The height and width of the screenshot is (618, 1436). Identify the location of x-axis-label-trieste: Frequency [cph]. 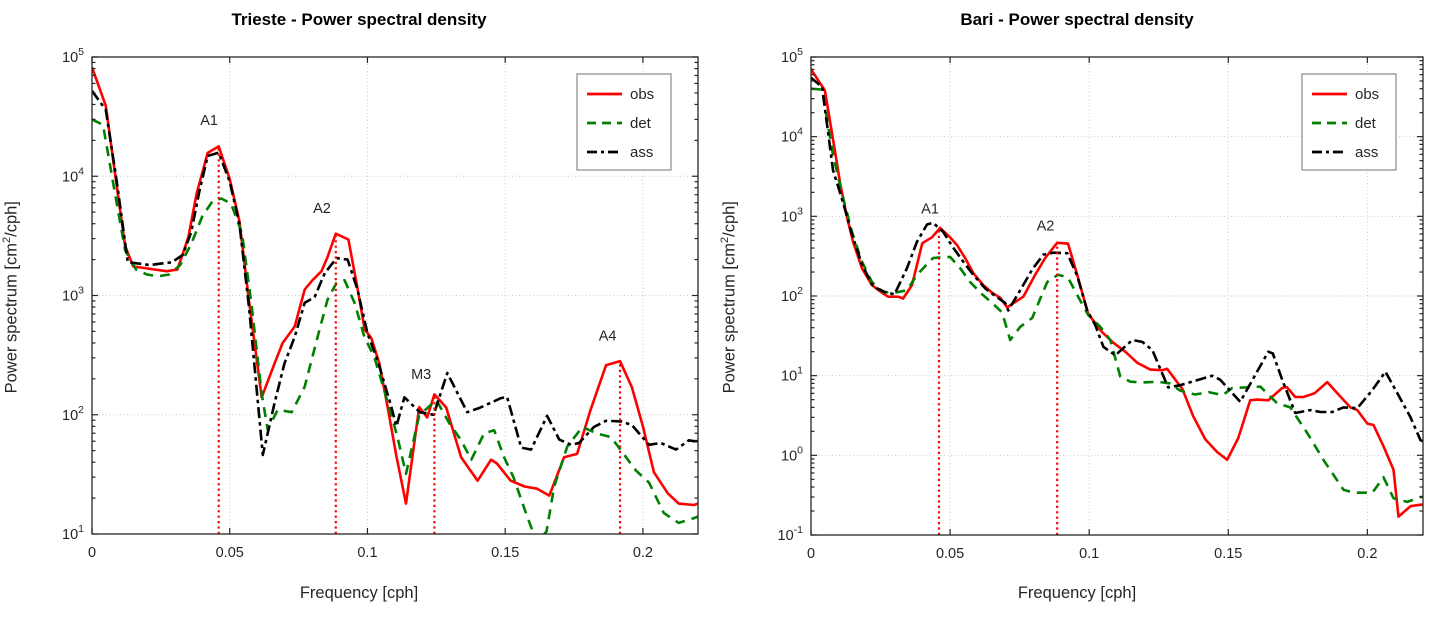
(359, 593).